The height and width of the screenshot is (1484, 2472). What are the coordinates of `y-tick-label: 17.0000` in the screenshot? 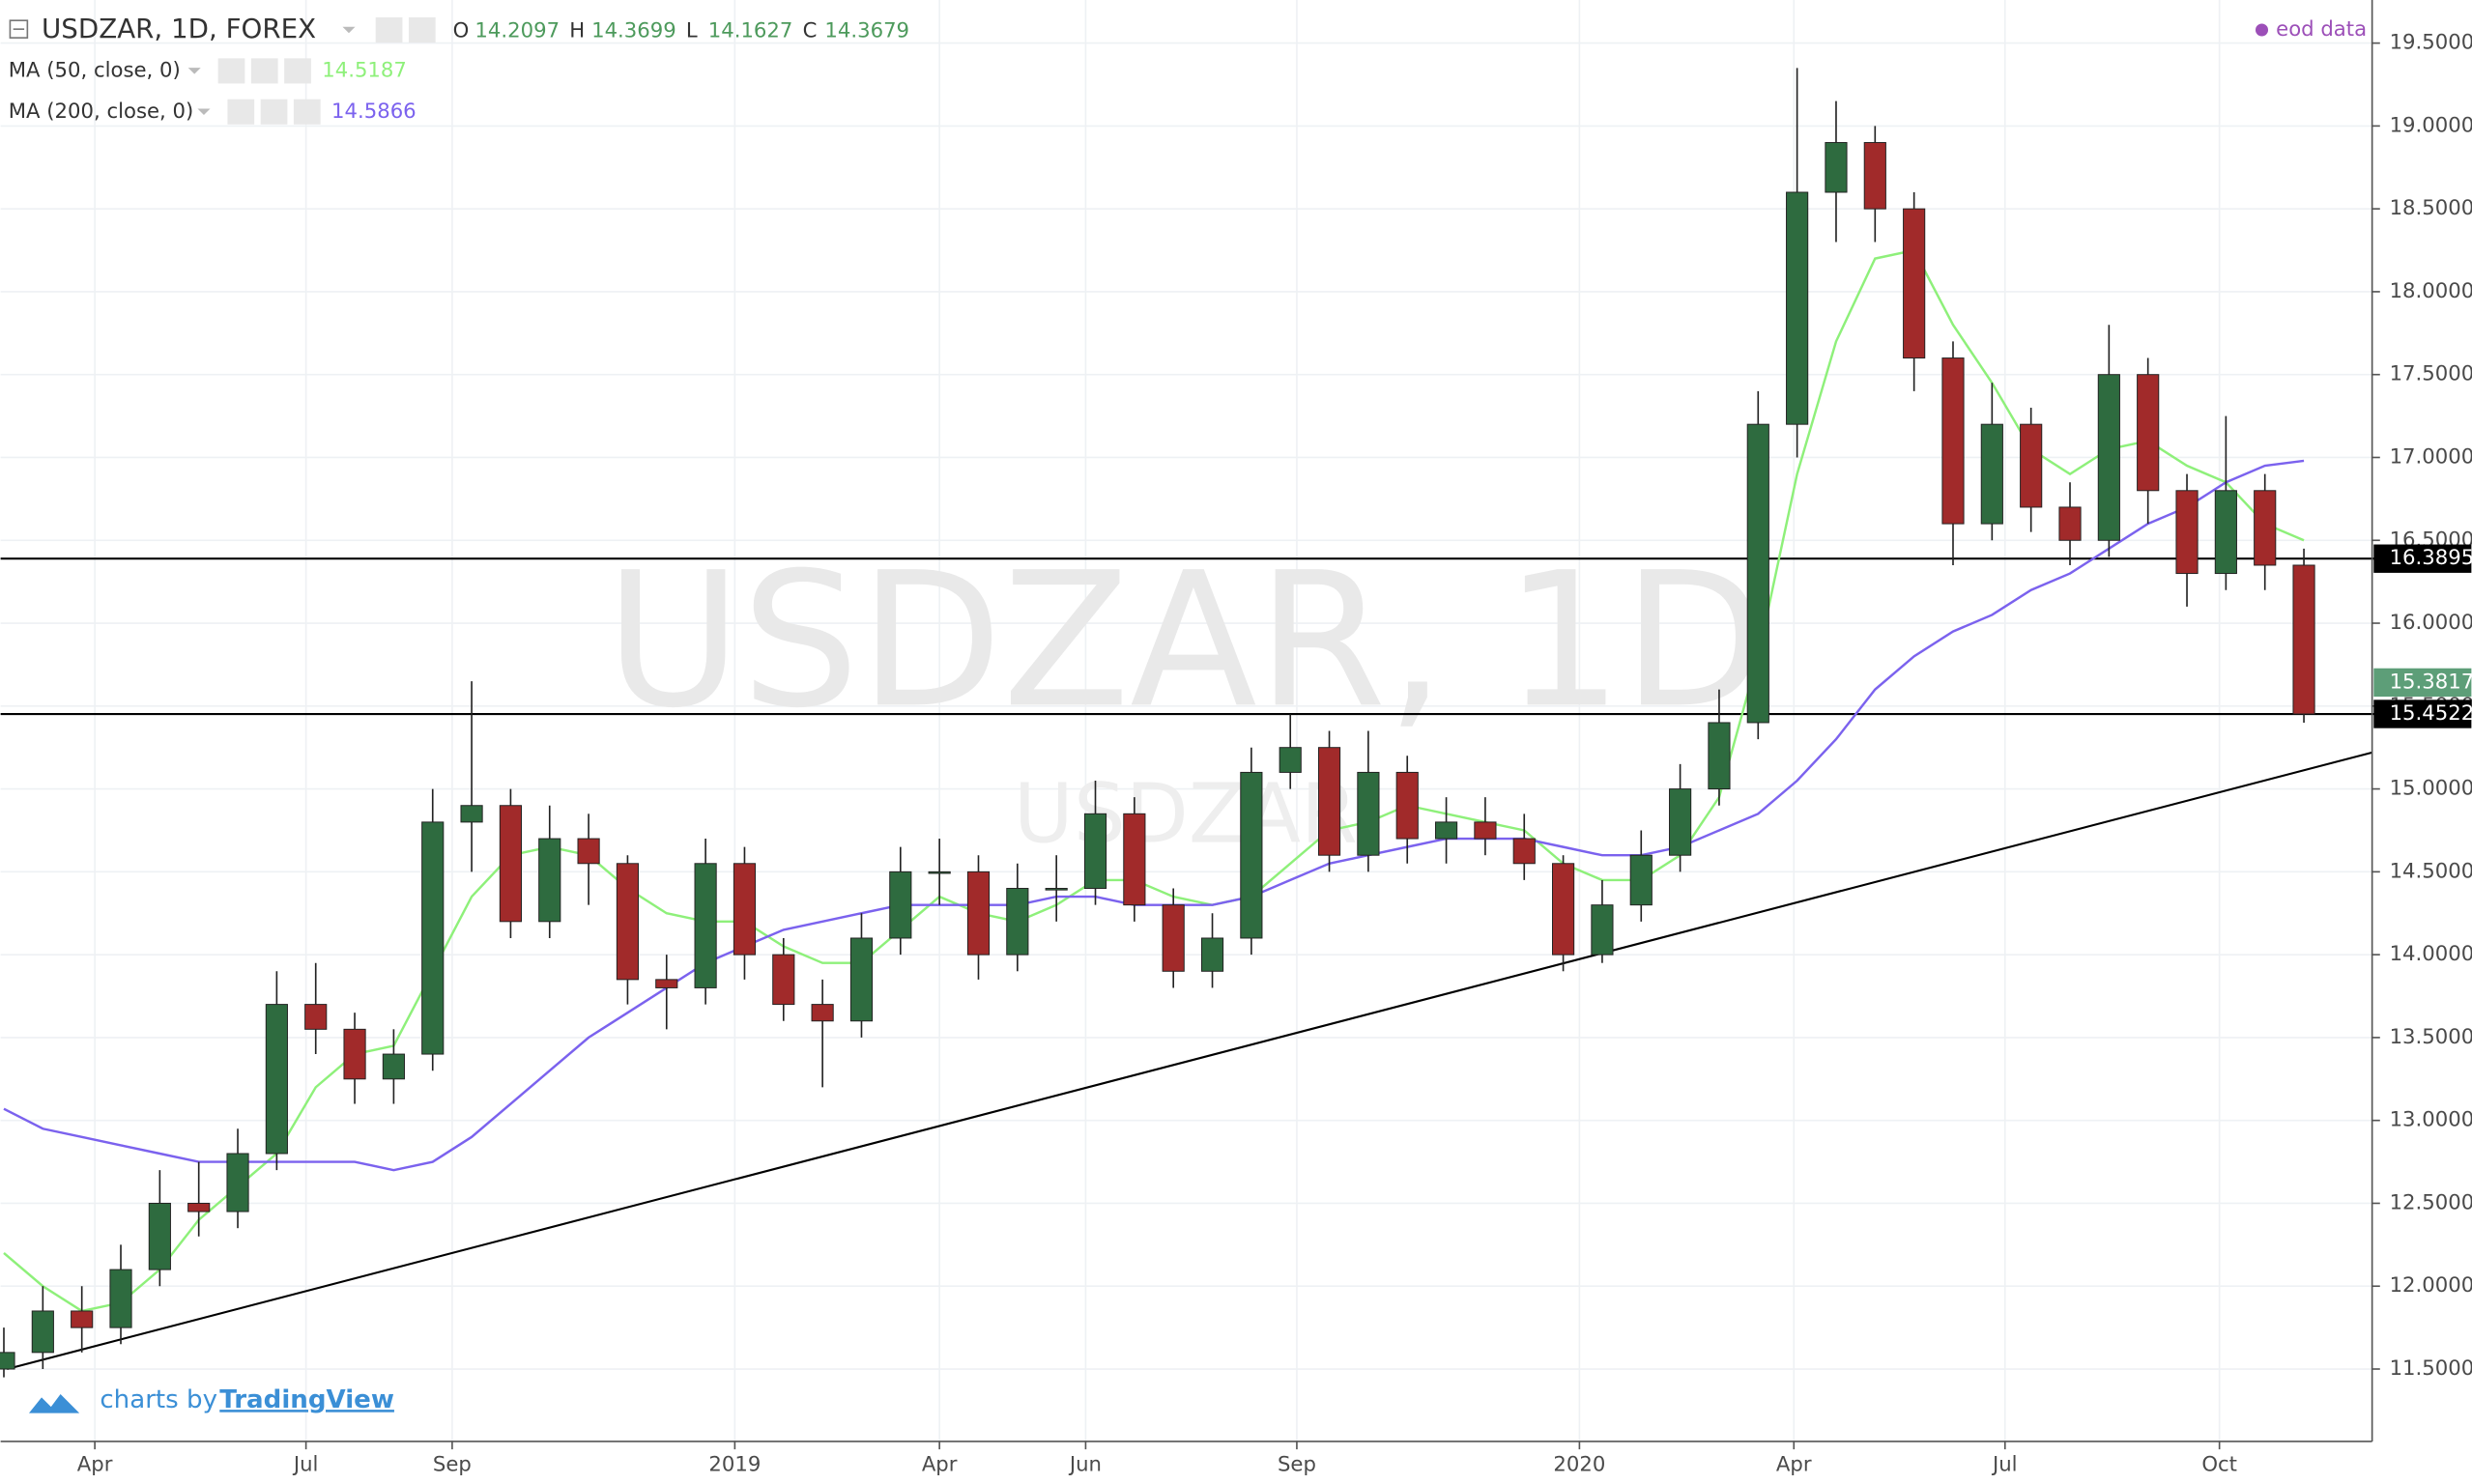 It's located at (2431, 455).